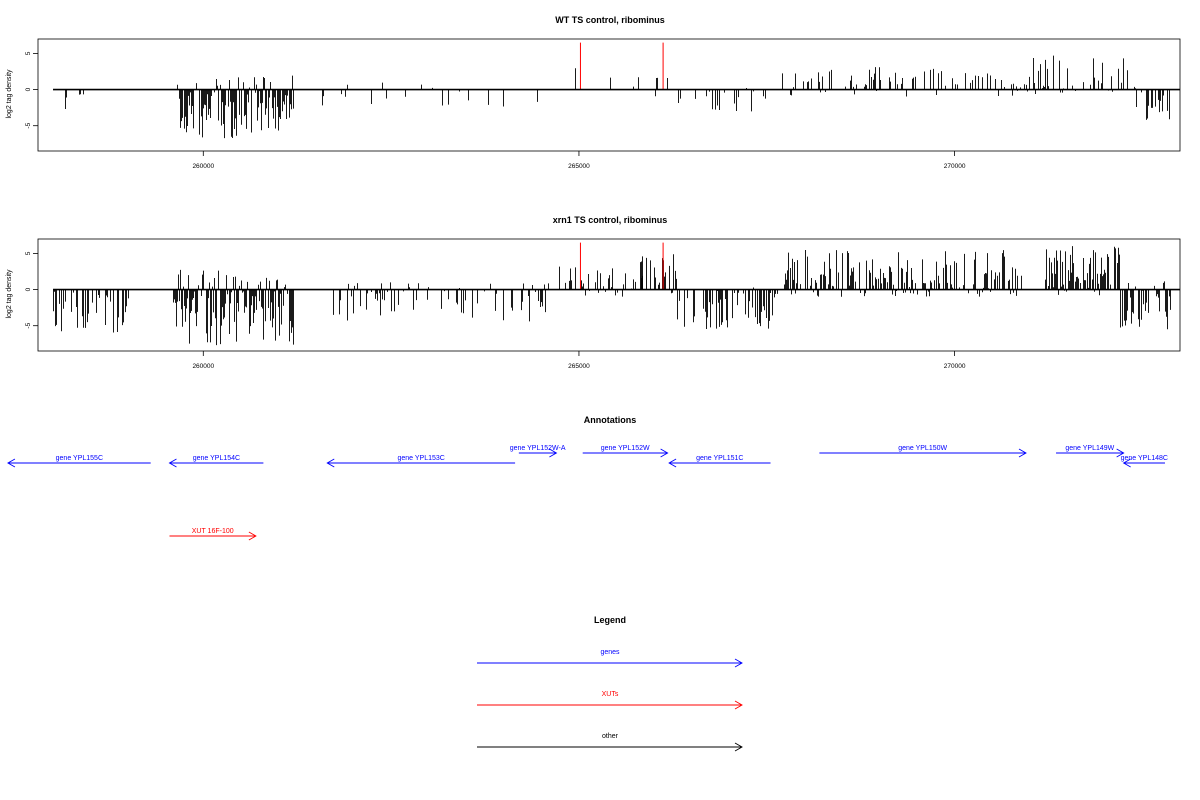  What do you see at coordinates (610, 658) in the screenshot?
I see `legend-item-genes: genes` at bounding box center [610, 658].